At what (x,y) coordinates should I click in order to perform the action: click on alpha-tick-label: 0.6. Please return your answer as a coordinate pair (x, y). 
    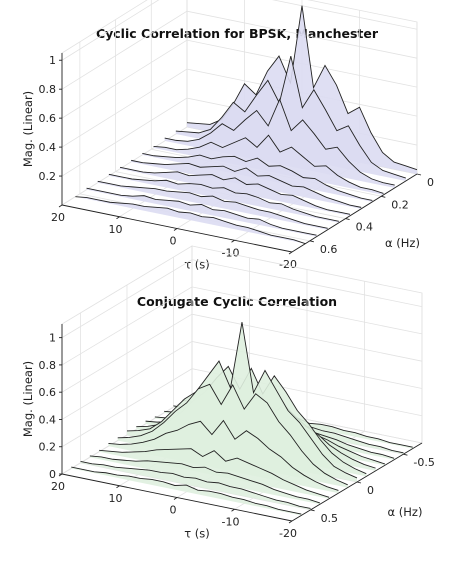
    Looking at the image, I should click on (329, 249).